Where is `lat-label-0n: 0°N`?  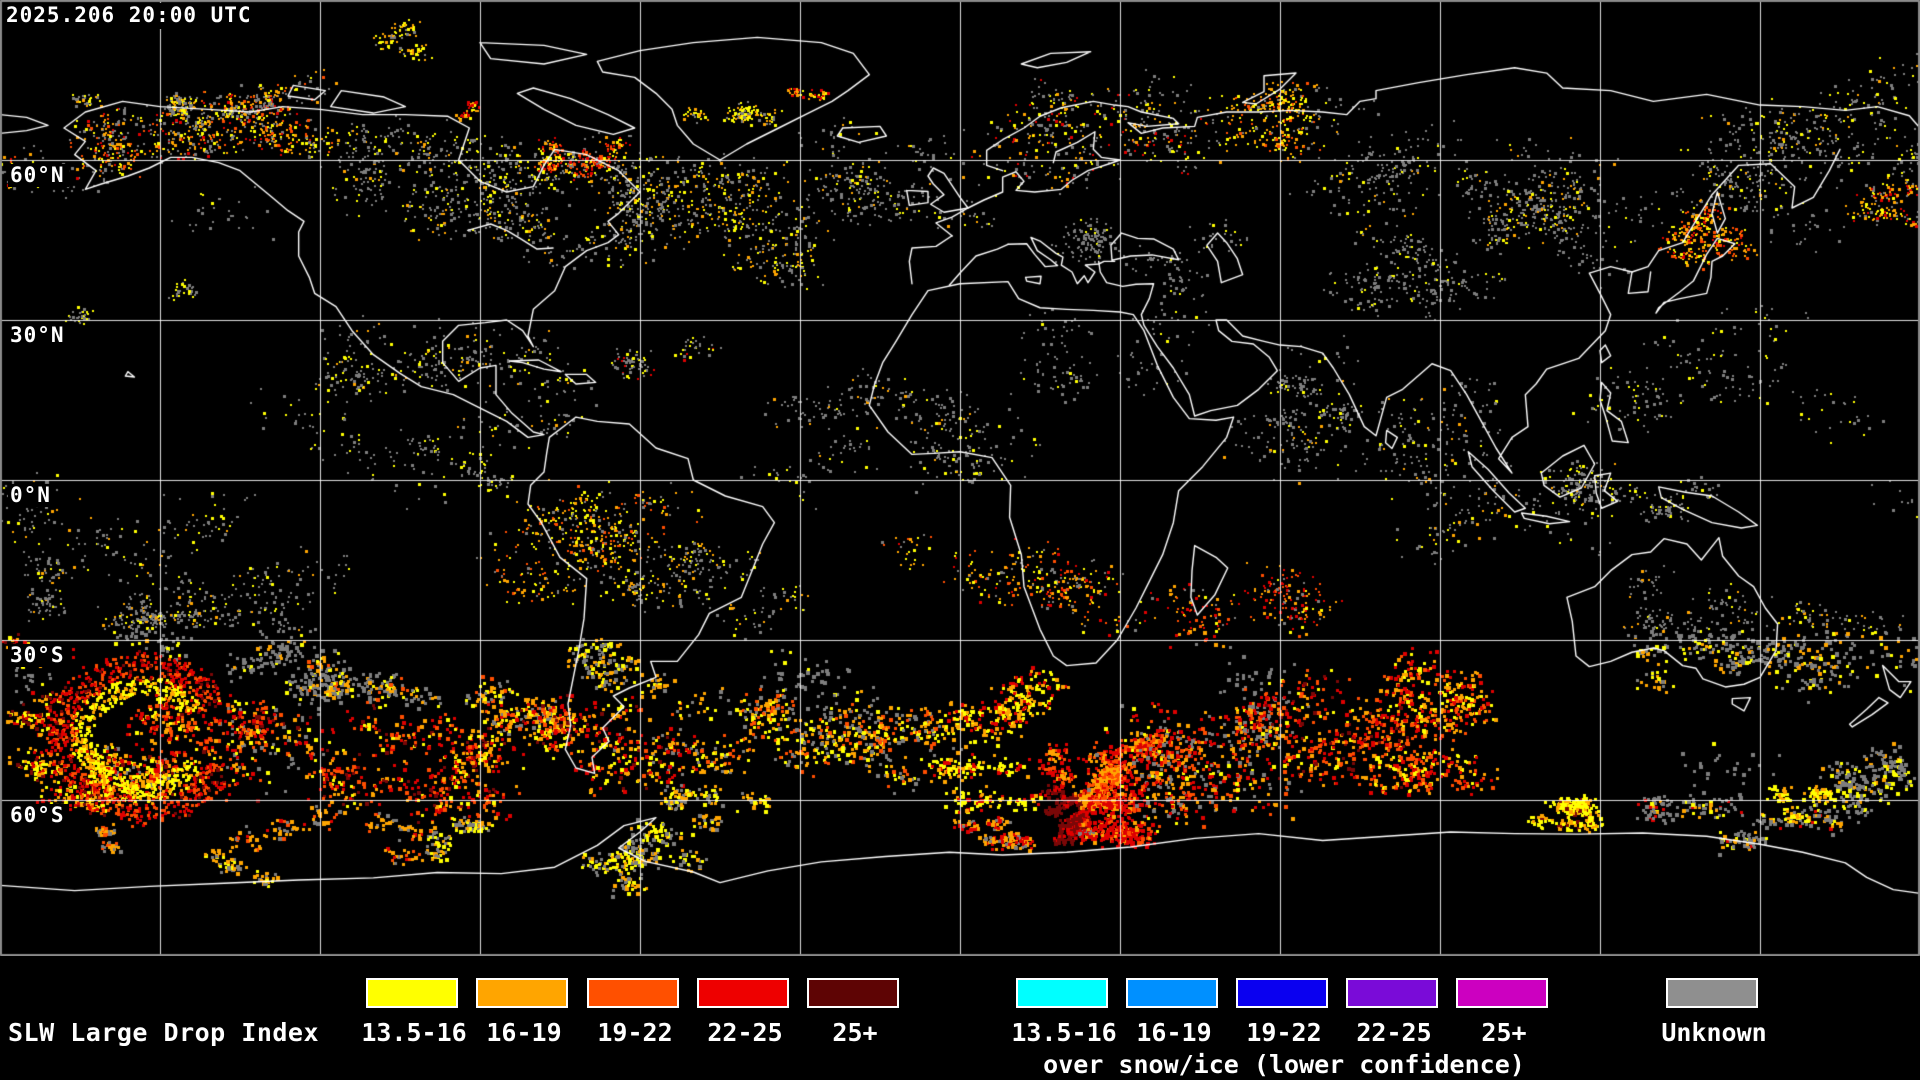 lat-label-0n: 0°N is located at coordinates (31, 495).